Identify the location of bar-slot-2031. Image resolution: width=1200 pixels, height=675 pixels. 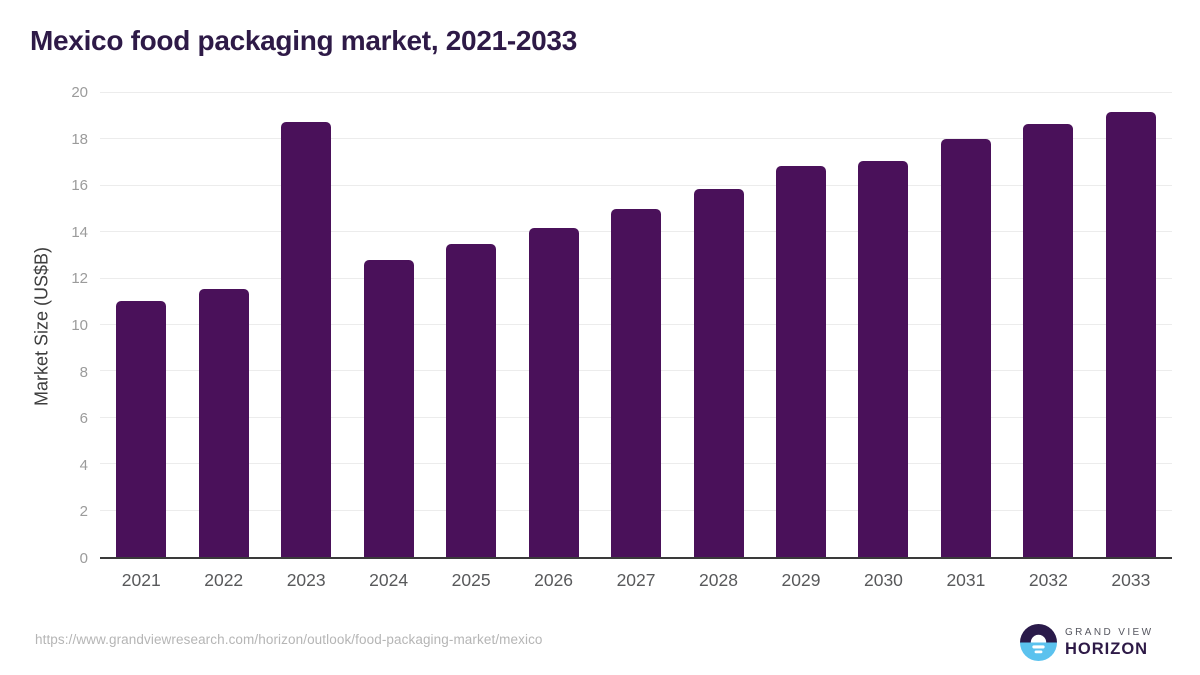
(966, 325).